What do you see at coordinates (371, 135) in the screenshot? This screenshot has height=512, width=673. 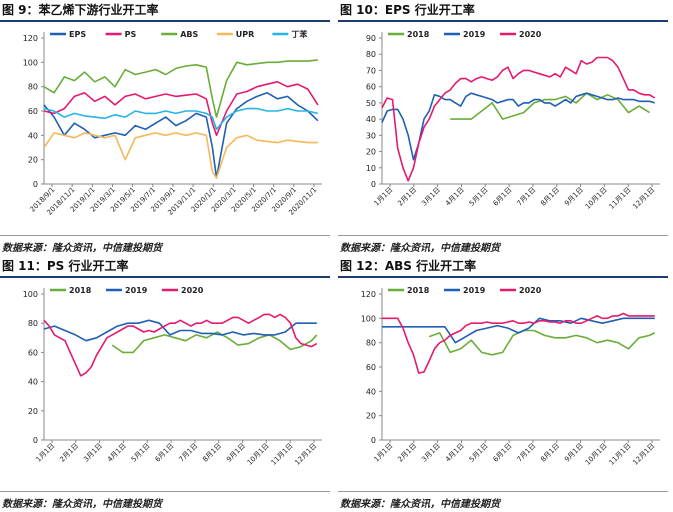 I see `y-tick-label: 30` at bounding box center [371, 135].